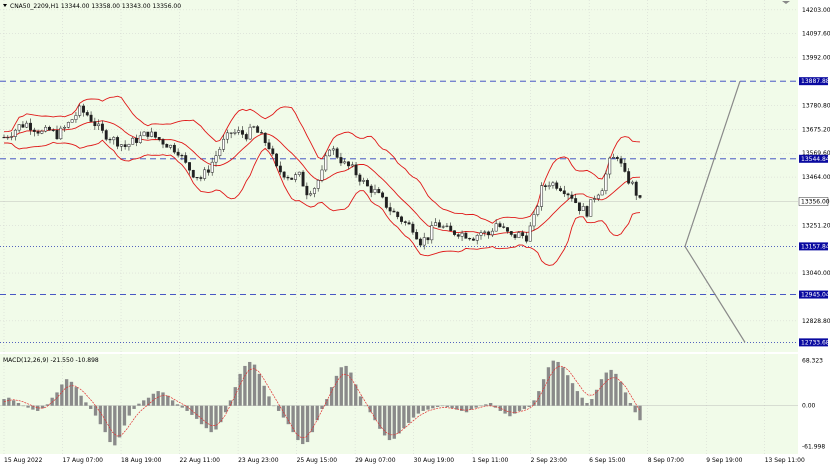 The height and width of the screenshot is (469, 830). Describe the element at coordinates (815, 295) in the screenshot. I see `price-level-label: 12945.04` at that location.